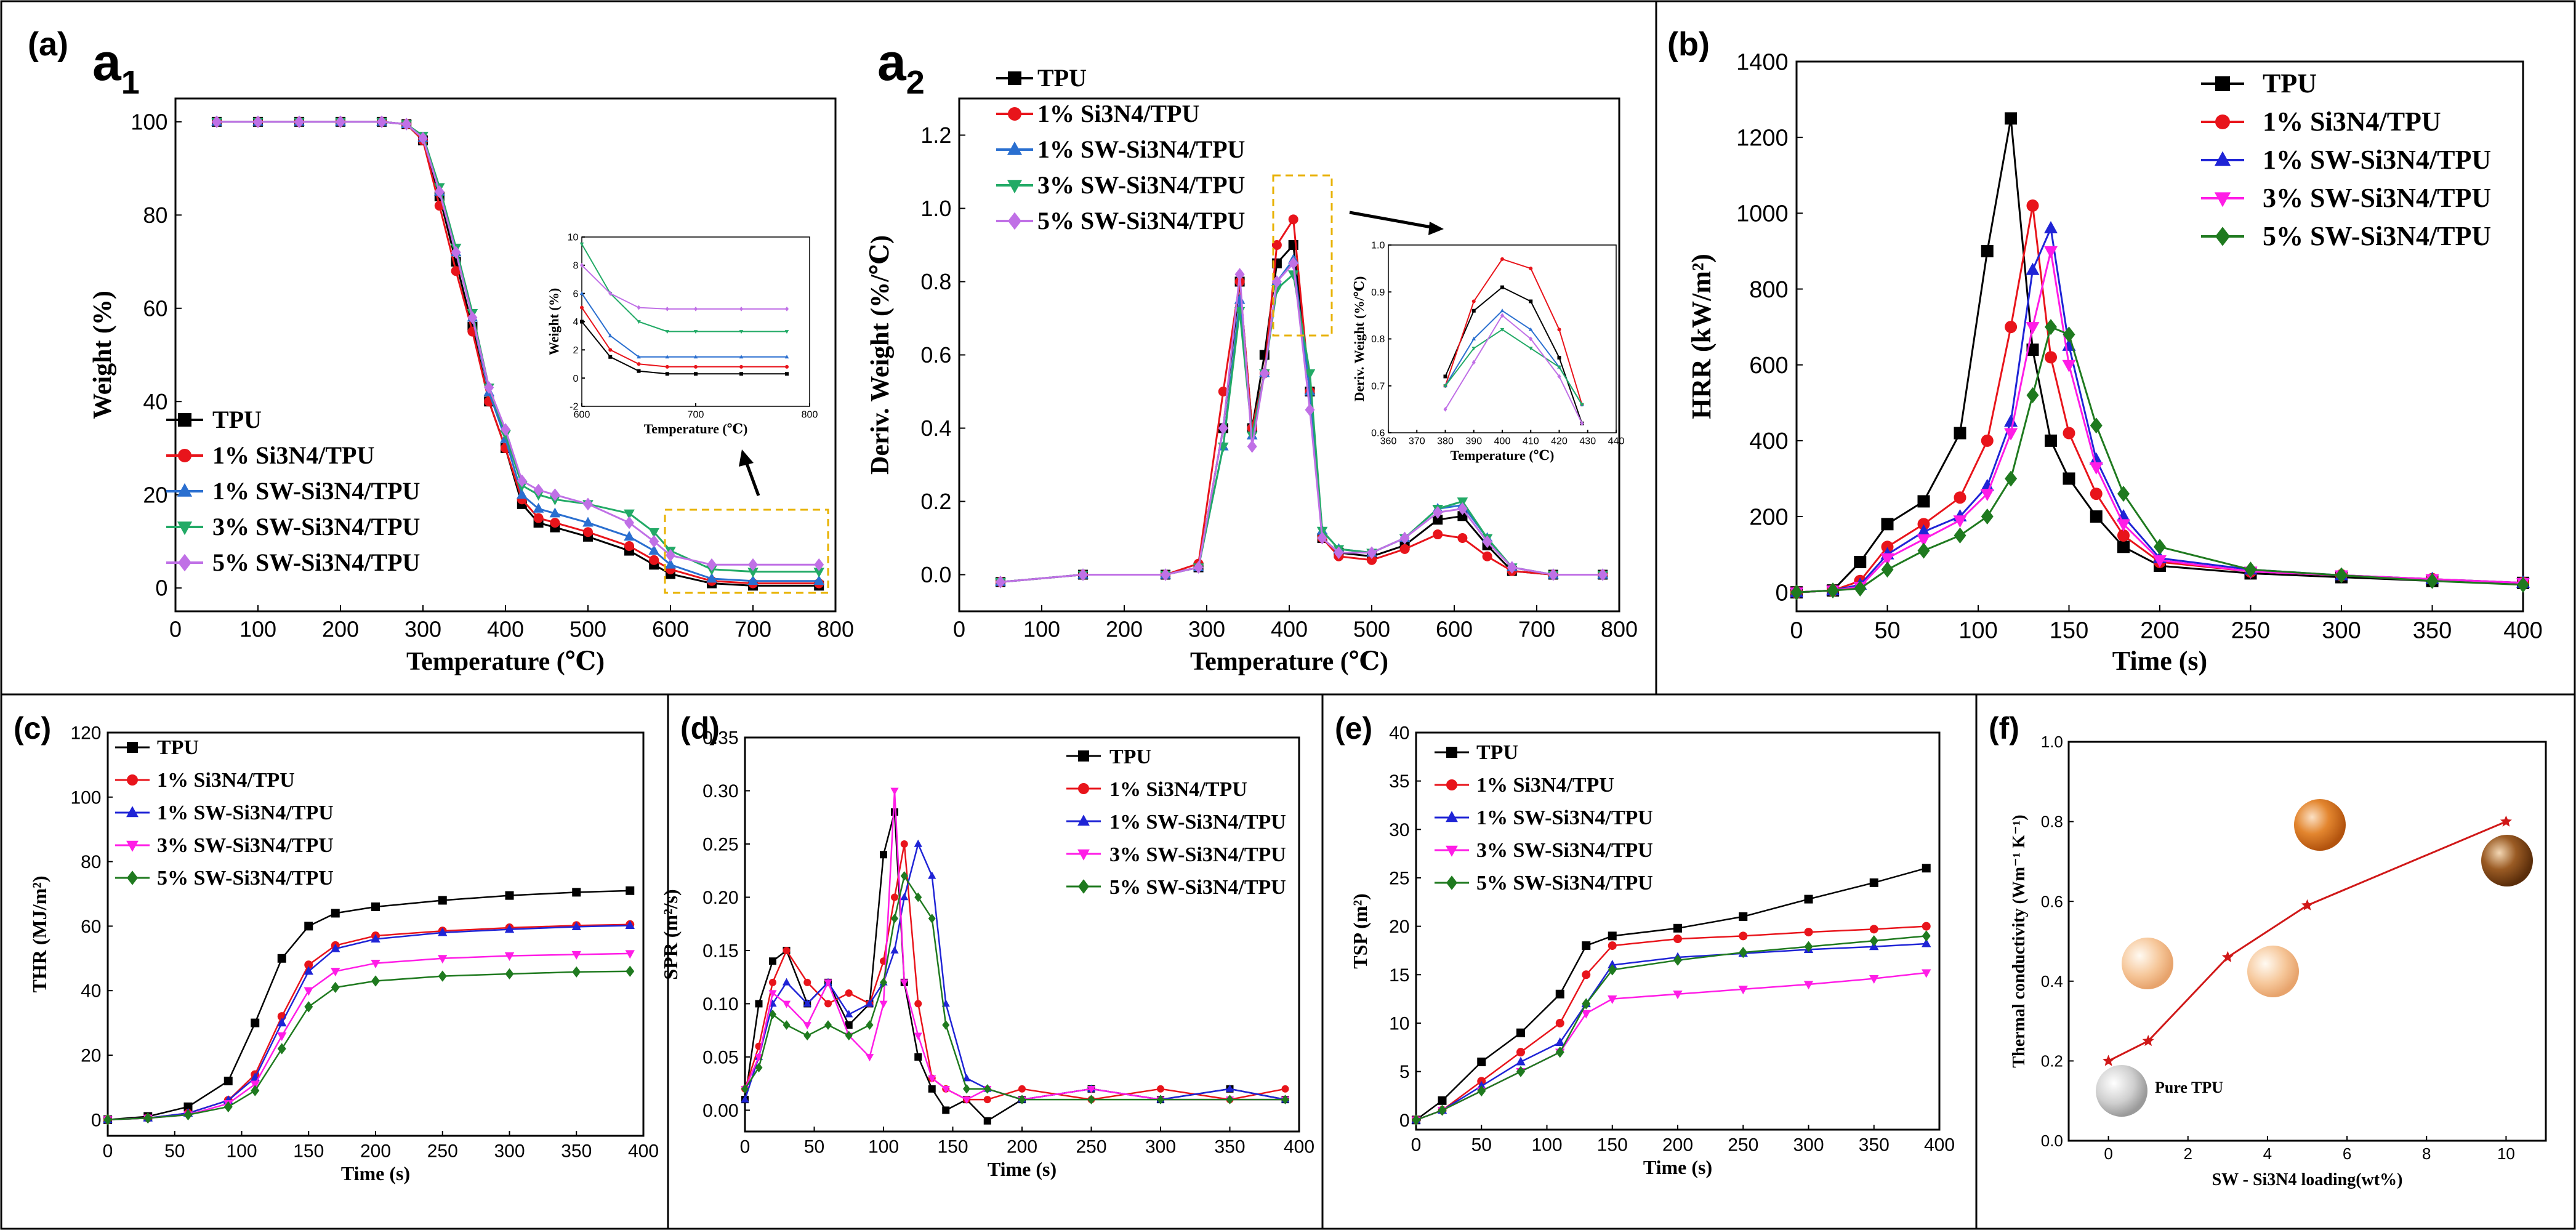 This screenshot has width=2576, height=1230. What do you see at coordinates (1378, 387) in the screenshot?
I see `y-tick-label: 0.7` at bounding box center [1378, 387].